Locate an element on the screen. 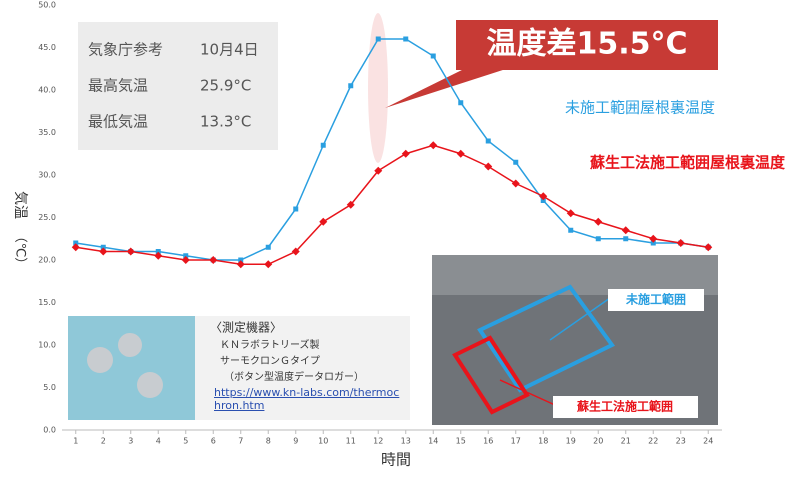  y-axis-unit: （℃） is located at coordinates (20, 250).